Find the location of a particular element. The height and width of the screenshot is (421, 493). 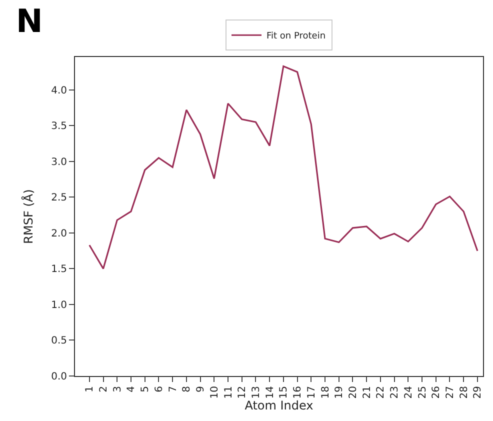

x-tick-label: 16 is located at coordinates (298, 392).